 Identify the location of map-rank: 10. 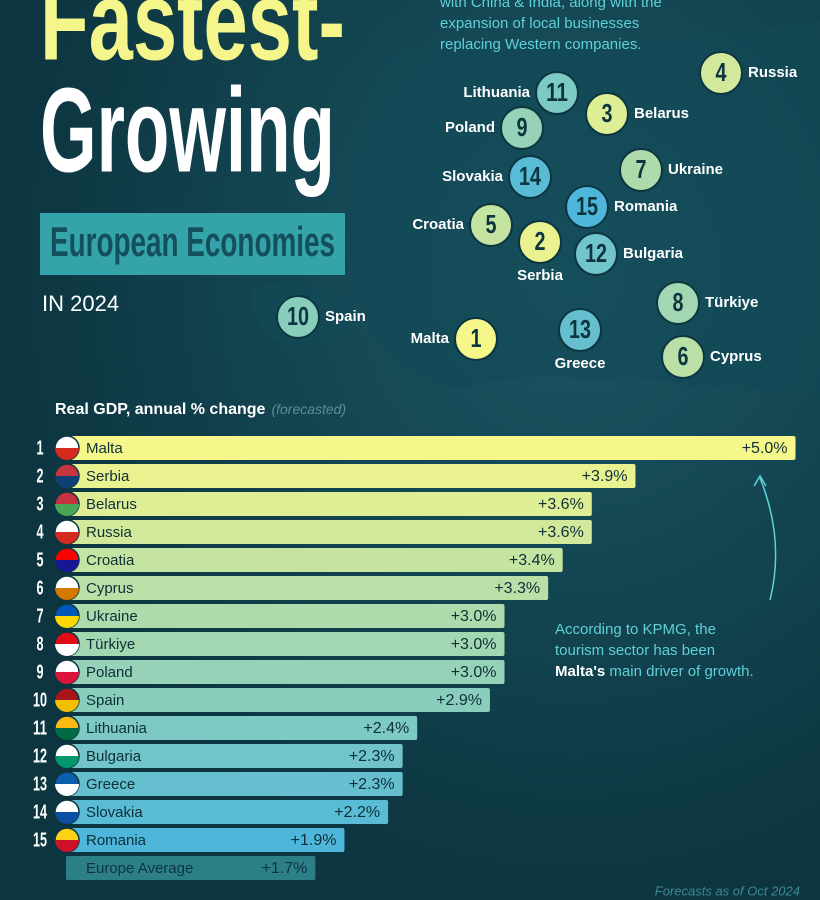
(298, 316).